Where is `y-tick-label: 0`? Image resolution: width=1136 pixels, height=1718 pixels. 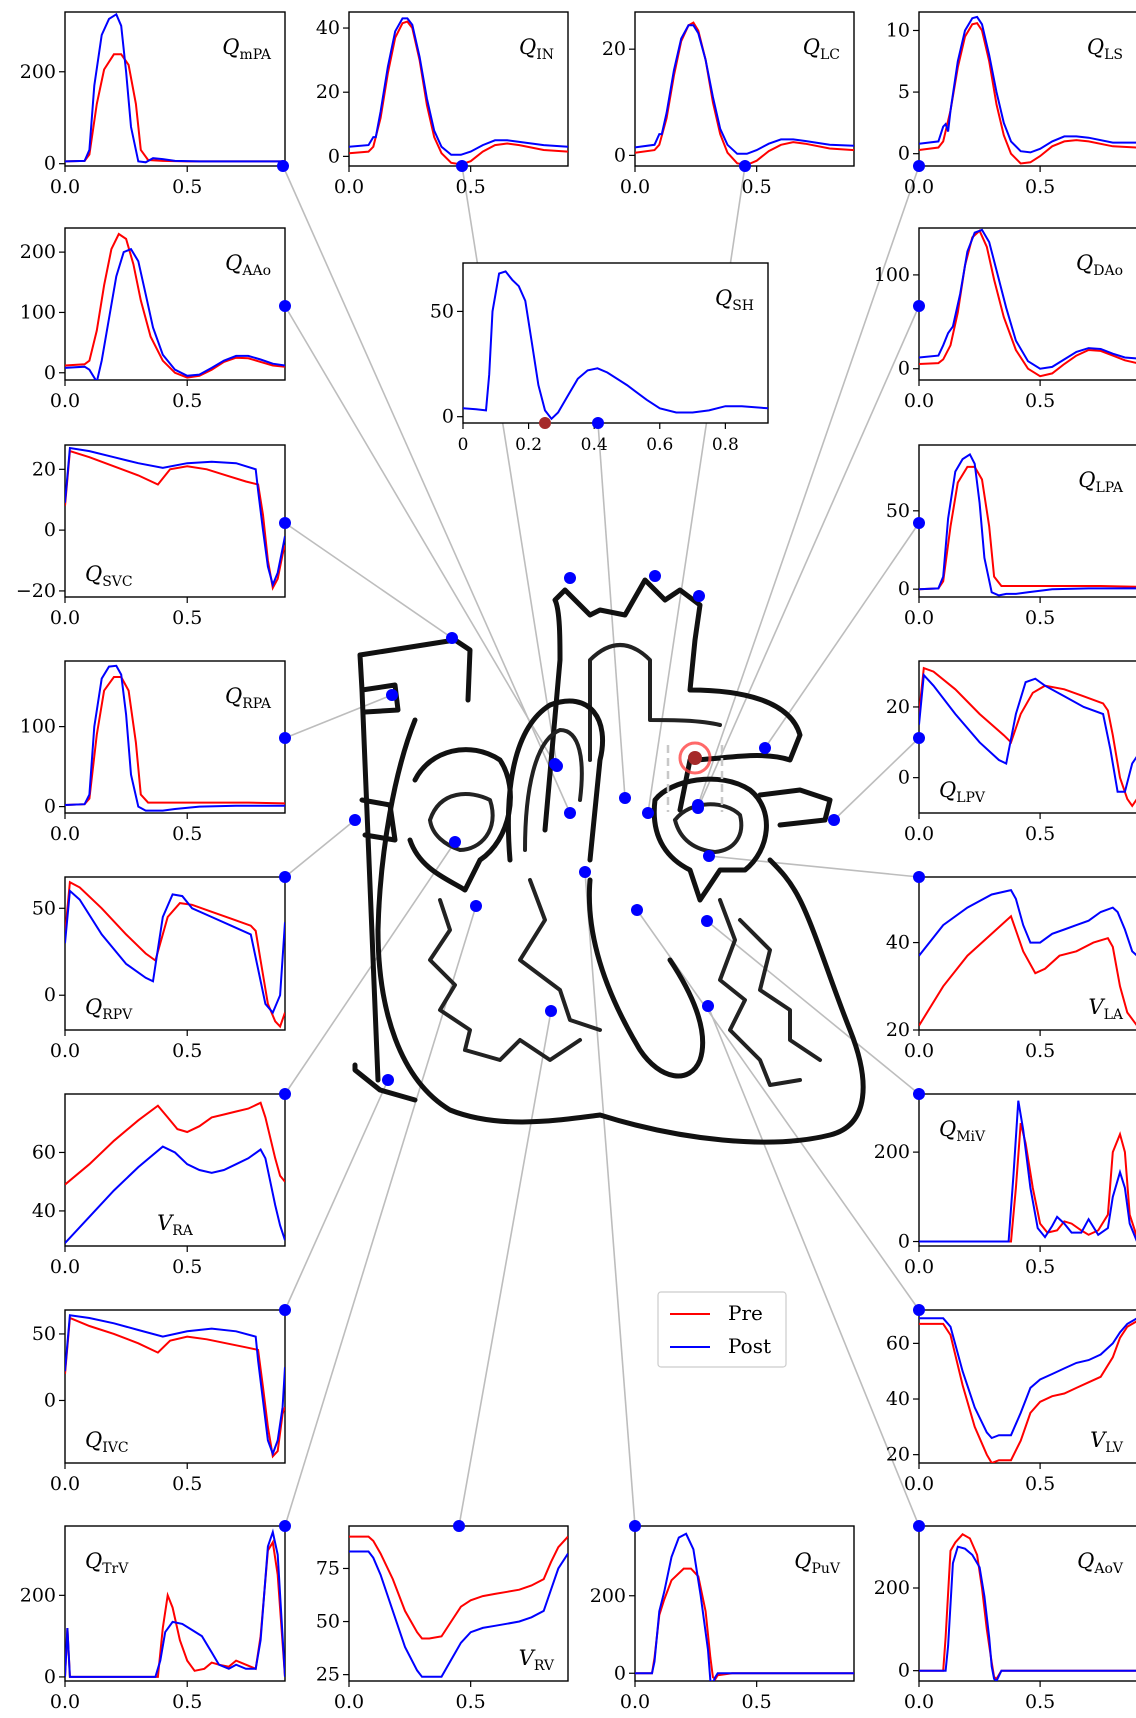
y-tick-label: 0 is located at coordinates (904, 1671).